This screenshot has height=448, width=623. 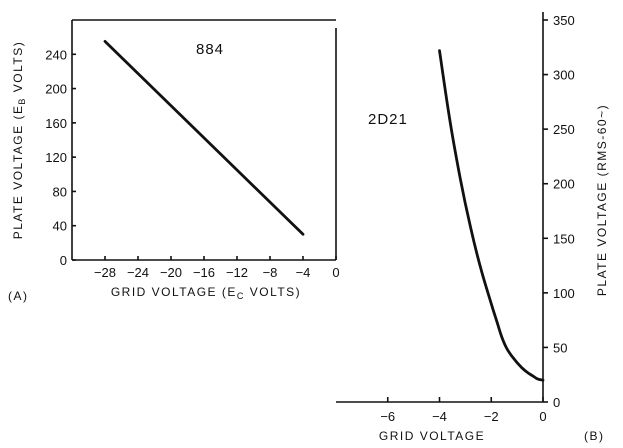 I want to click on panel-b-x-ticks: −6 −4 −2 0, so click(x=463, y=410).